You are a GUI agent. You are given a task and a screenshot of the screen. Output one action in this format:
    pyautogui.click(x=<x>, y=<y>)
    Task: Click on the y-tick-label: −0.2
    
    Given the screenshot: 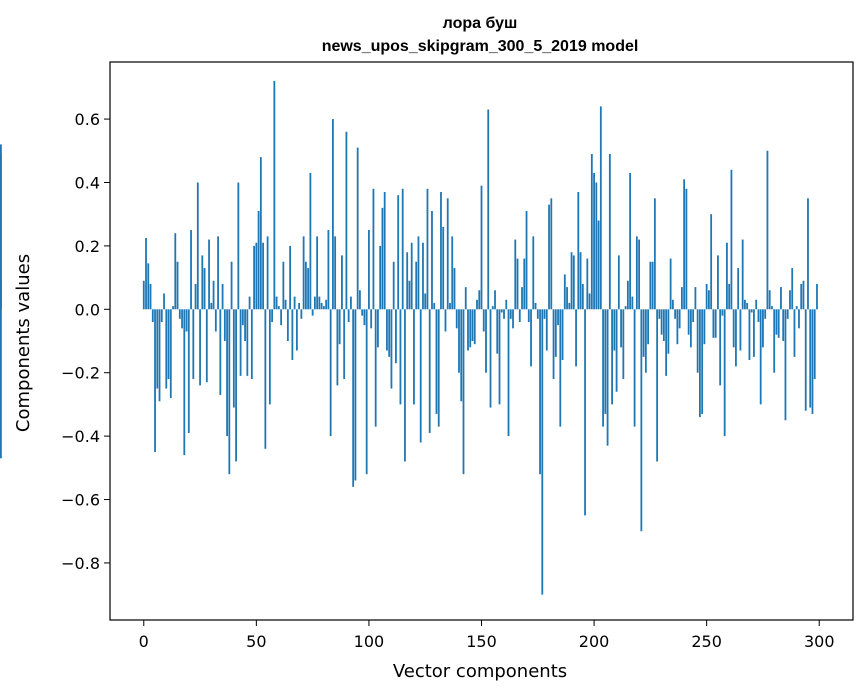 What is the action you would take?
    pyautogui.click(x=80, y=373)
    